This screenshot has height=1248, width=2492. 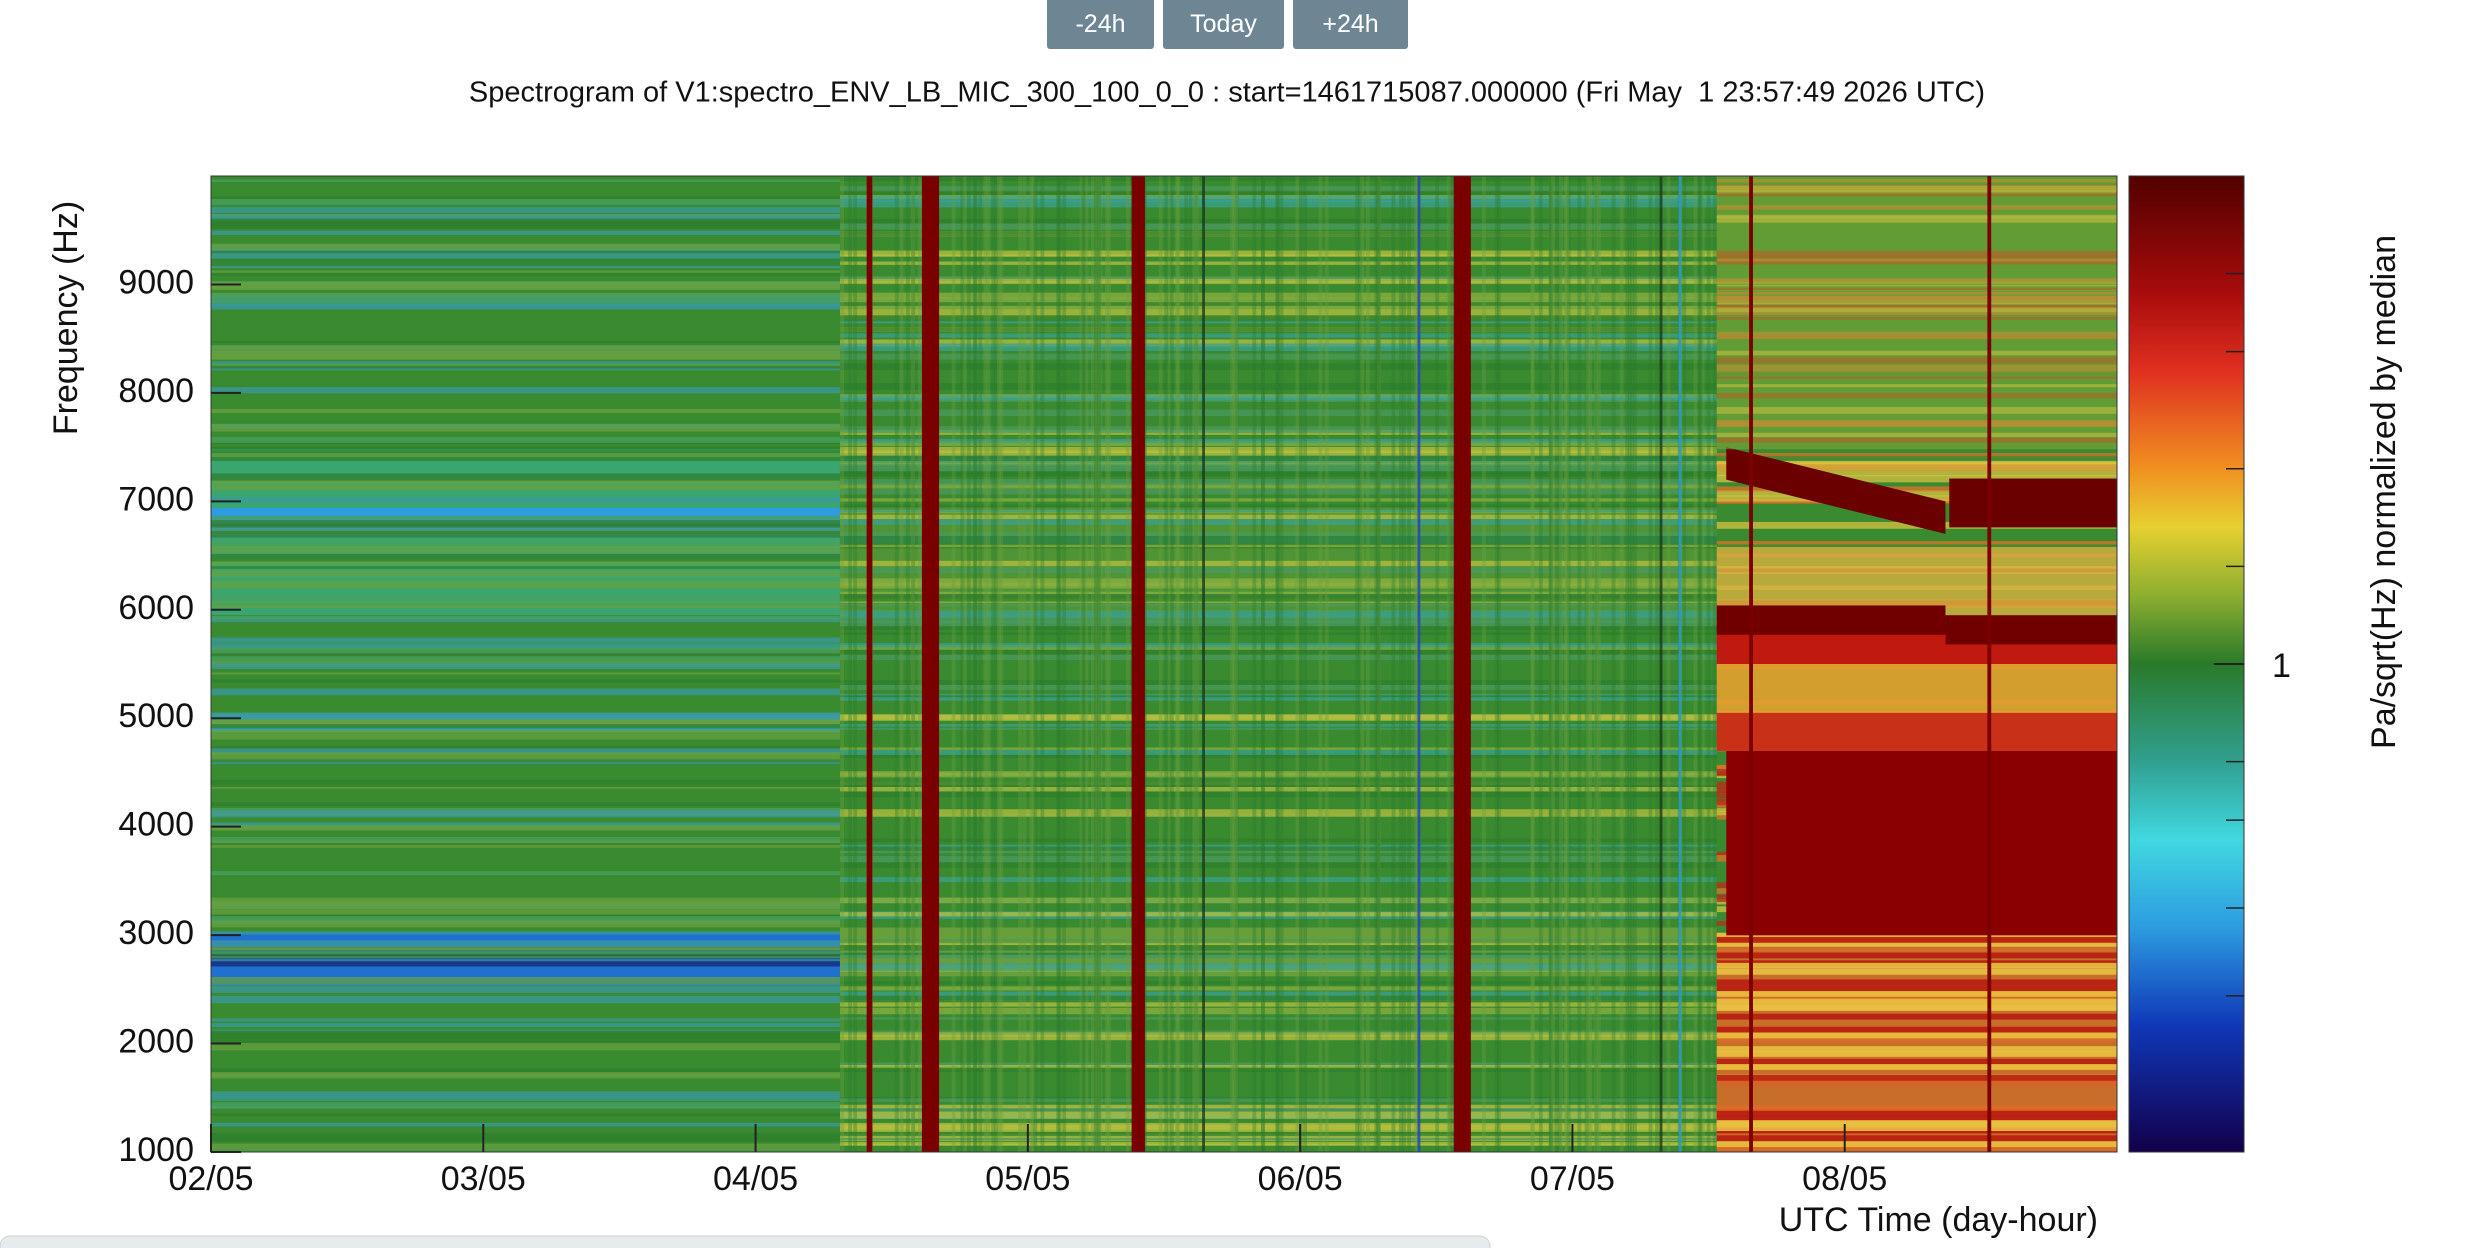 I want to click on today-button: Today, so click(x=1223, y=24).